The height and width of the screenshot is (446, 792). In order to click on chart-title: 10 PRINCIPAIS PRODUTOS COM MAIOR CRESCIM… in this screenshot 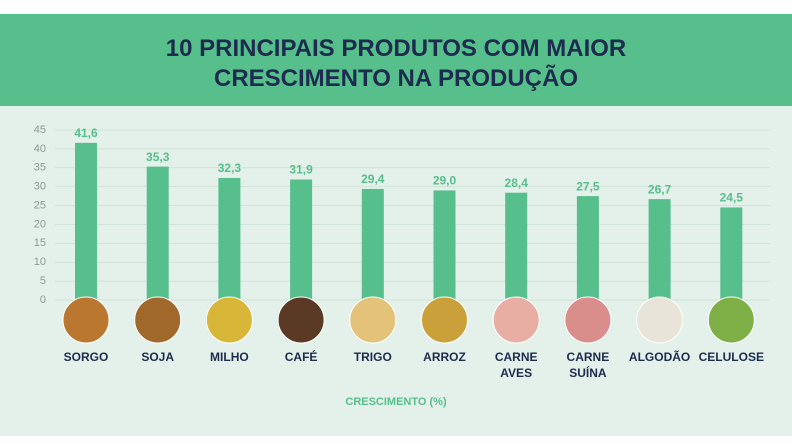, I will do `click(396, 63)`.